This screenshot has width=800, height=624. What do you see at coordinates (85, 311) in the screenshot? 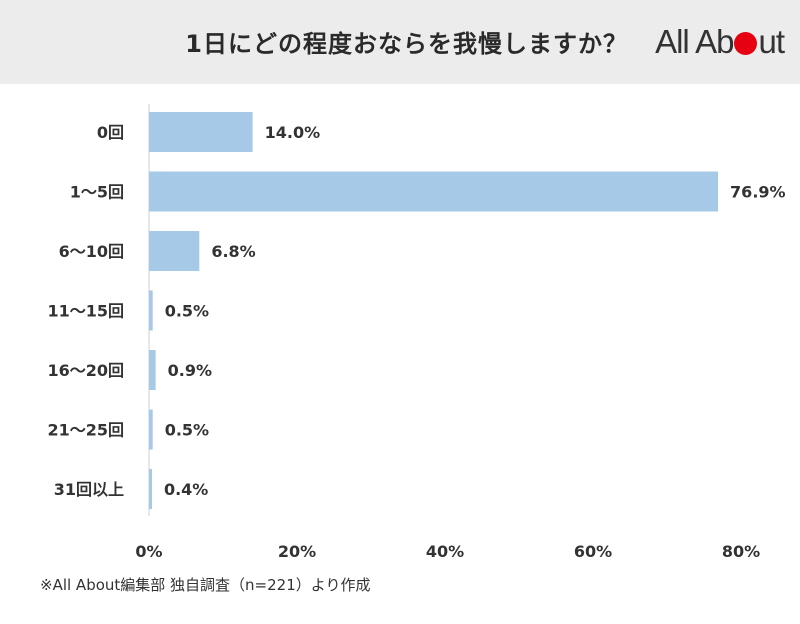
I see `category-label: 11～15回` at bounding box center [85, 311].